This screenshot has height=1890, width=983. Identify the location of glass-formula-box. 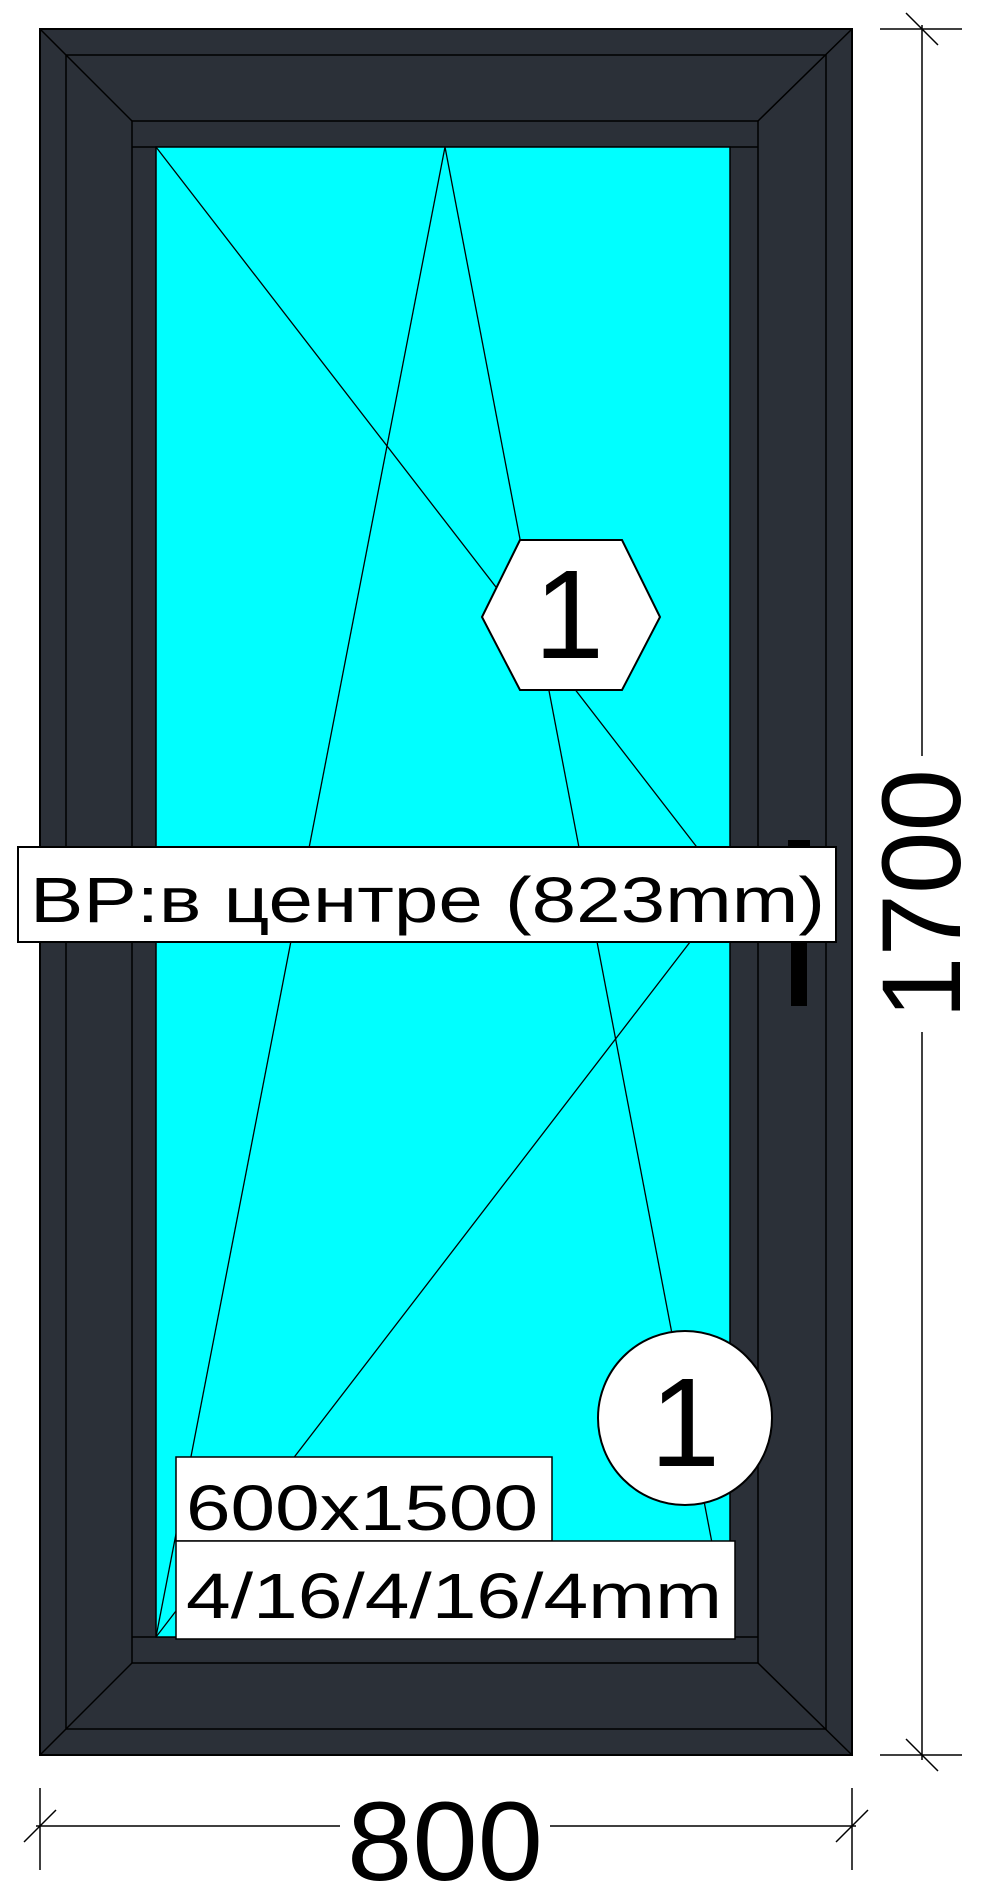
(455, 1590).